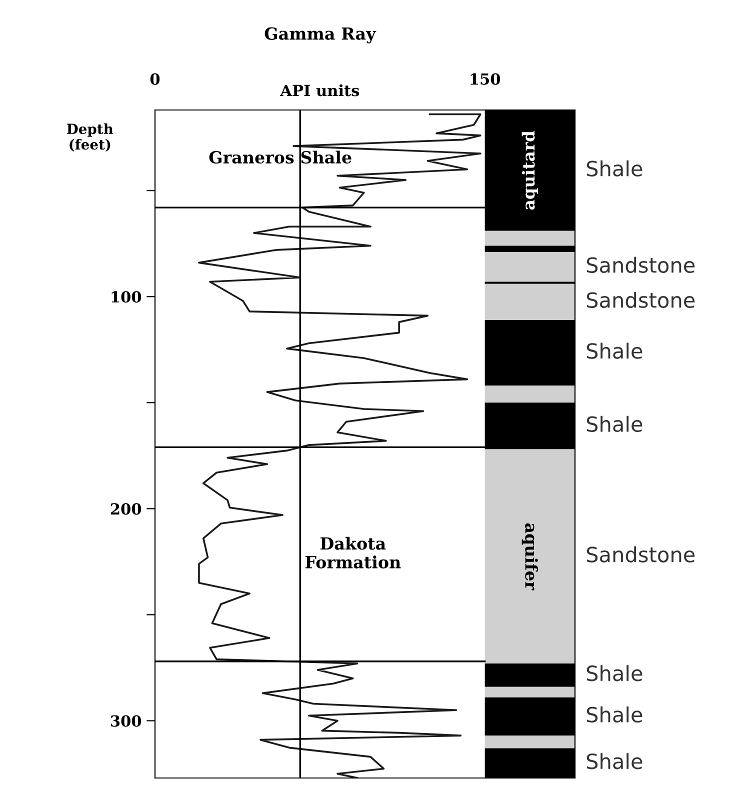  Describe the element at coordinates (280, 157) in the screenshot. I see `annotation: Graneros Shale` at that location.